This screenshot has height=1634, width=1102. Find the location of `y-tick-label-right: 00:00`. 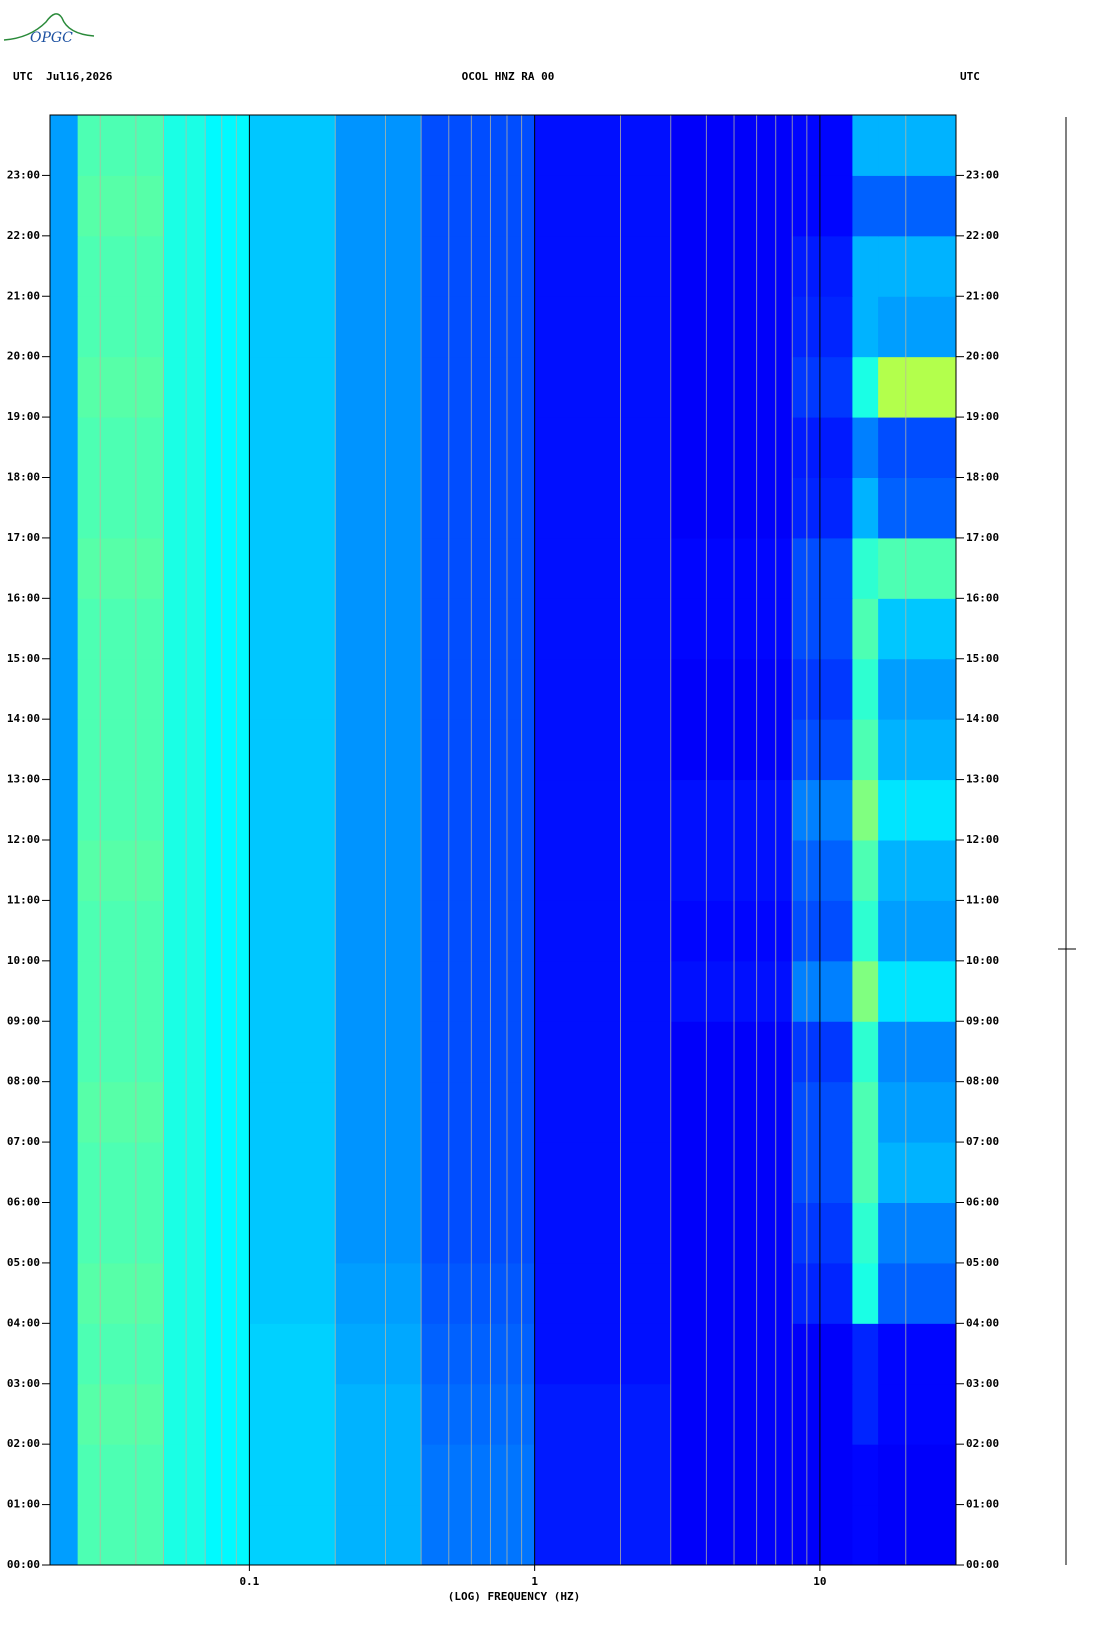

y-tick-label-right: 00:00 is located at coordinates (982, 1564).